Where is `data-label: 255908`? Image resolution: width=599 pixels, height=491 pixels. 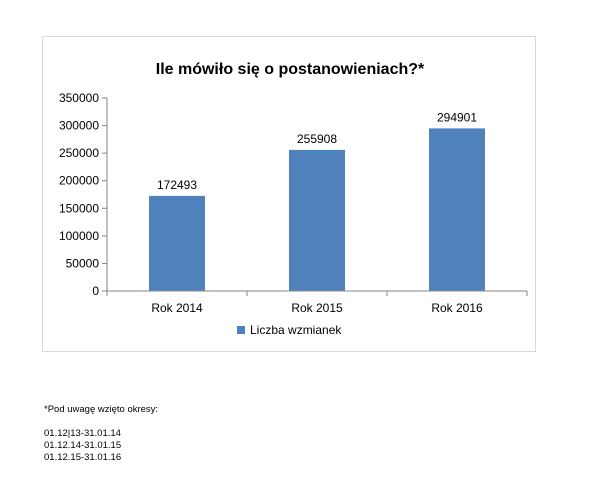
data-label: 255908 is located at coordinates (317, 139).